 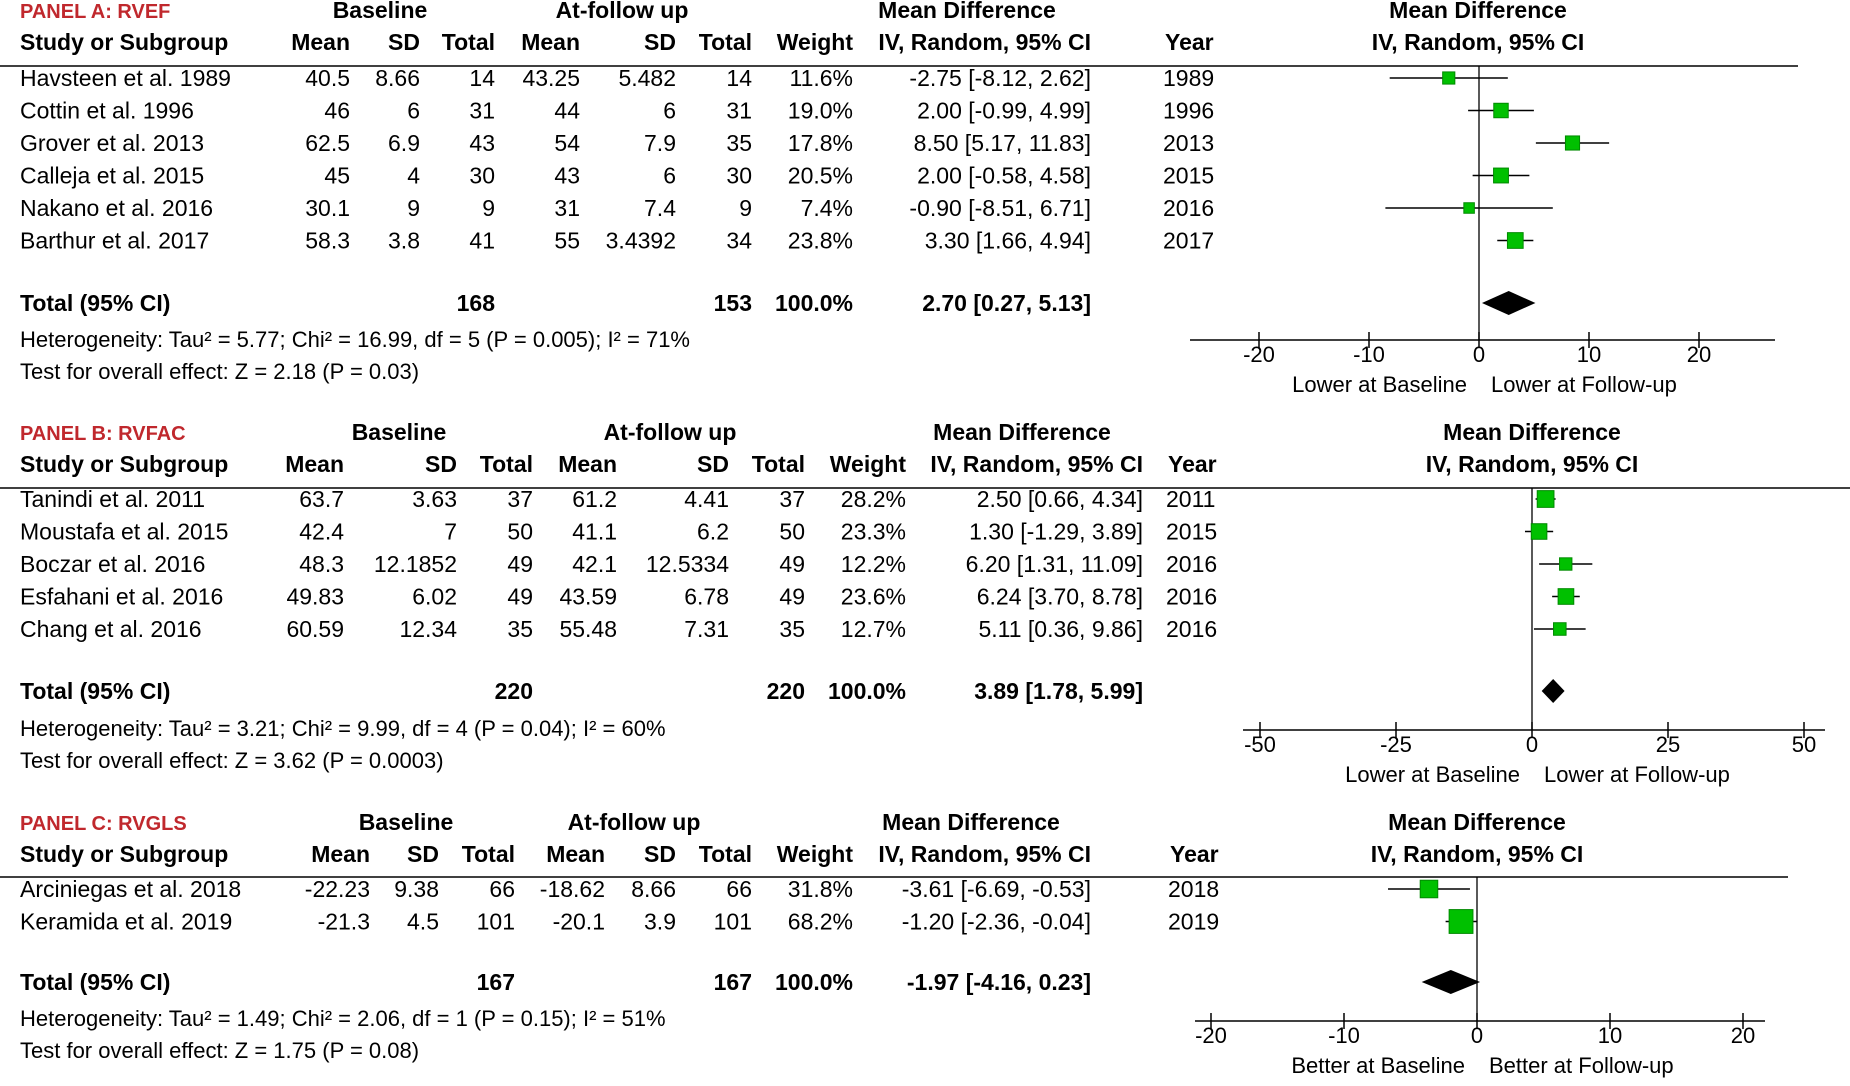 I want to click on study-name: Chang et al. 2016, so click(x=111, y=629).